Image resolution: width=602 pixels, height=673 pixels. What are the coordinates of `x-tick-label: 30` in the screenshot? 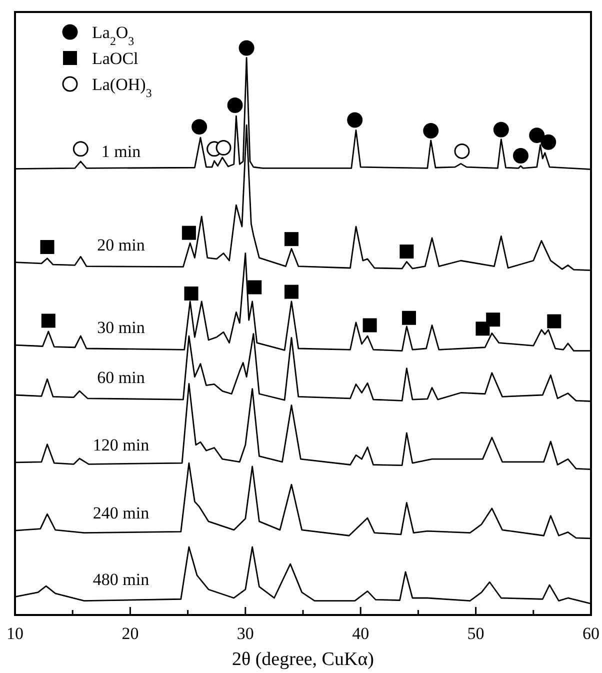 It's located at (245, 633).